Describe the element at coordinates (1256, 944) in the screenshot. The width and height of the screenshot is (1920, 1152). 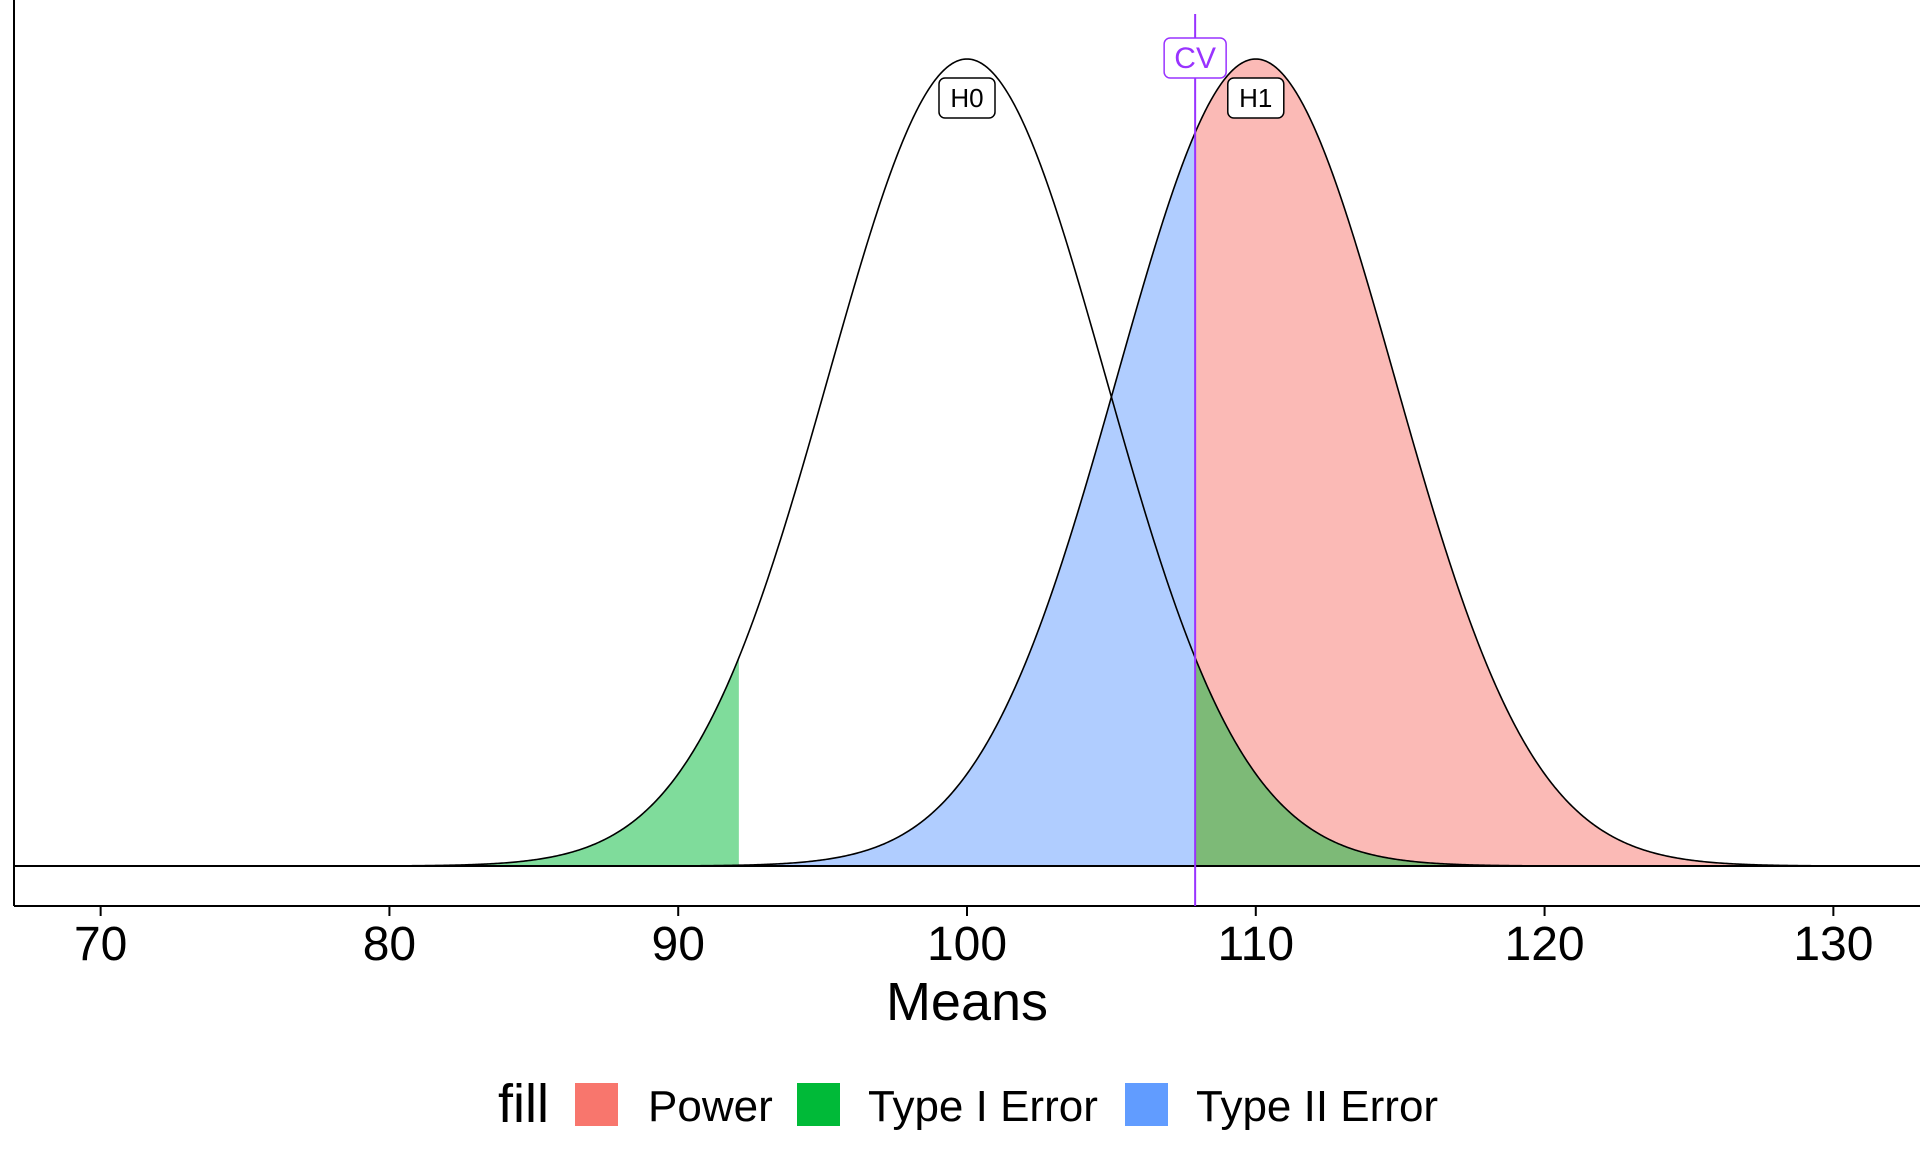
I see `x-tick-label: 110` at that location.